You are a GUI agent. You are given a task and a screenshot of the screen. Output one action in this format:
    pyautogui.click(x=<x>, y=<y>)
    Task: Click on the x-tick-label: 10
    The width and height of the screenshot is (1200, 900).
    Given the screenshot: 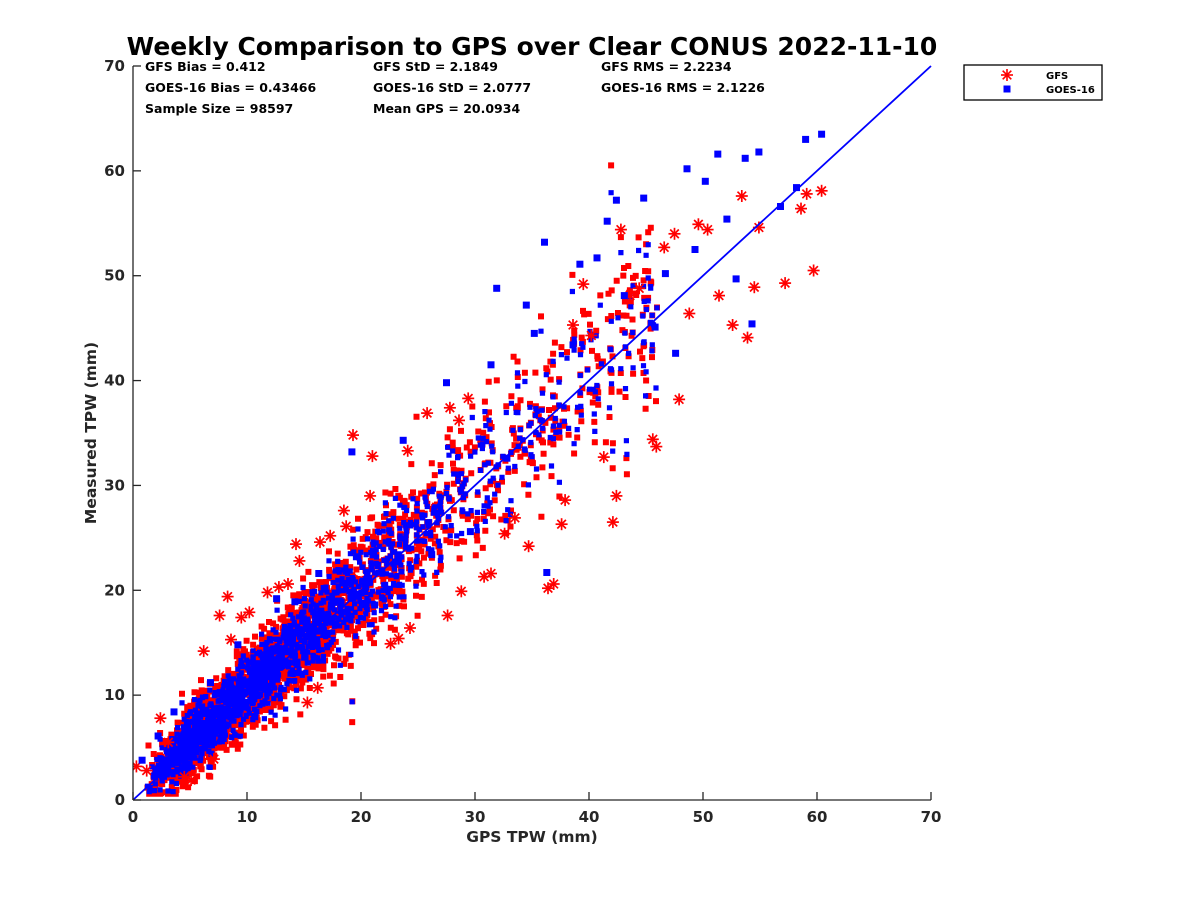 What is the action you would take?
    pyautogui.click(x=247, y=817)
    